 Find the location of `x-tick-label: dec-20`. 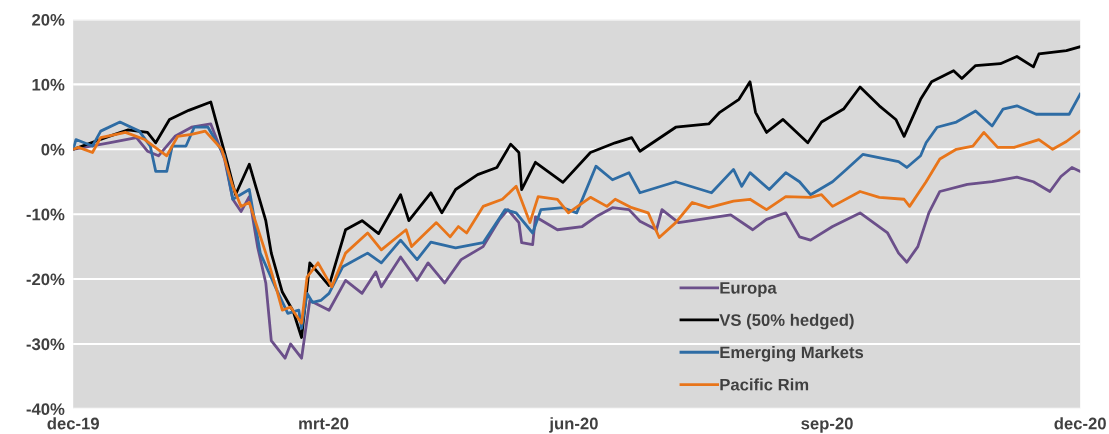

x-tick-label: dec-20 is located at coordinates (1080, 423).